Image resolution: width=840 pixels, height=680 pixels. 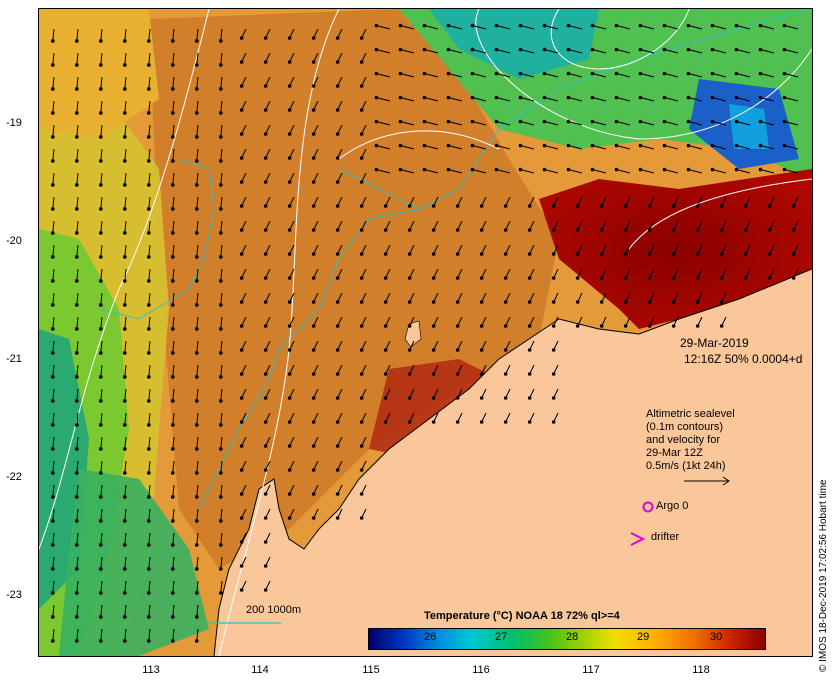 I want to click on bathy-1000m-south, so click(x=239, y=429).